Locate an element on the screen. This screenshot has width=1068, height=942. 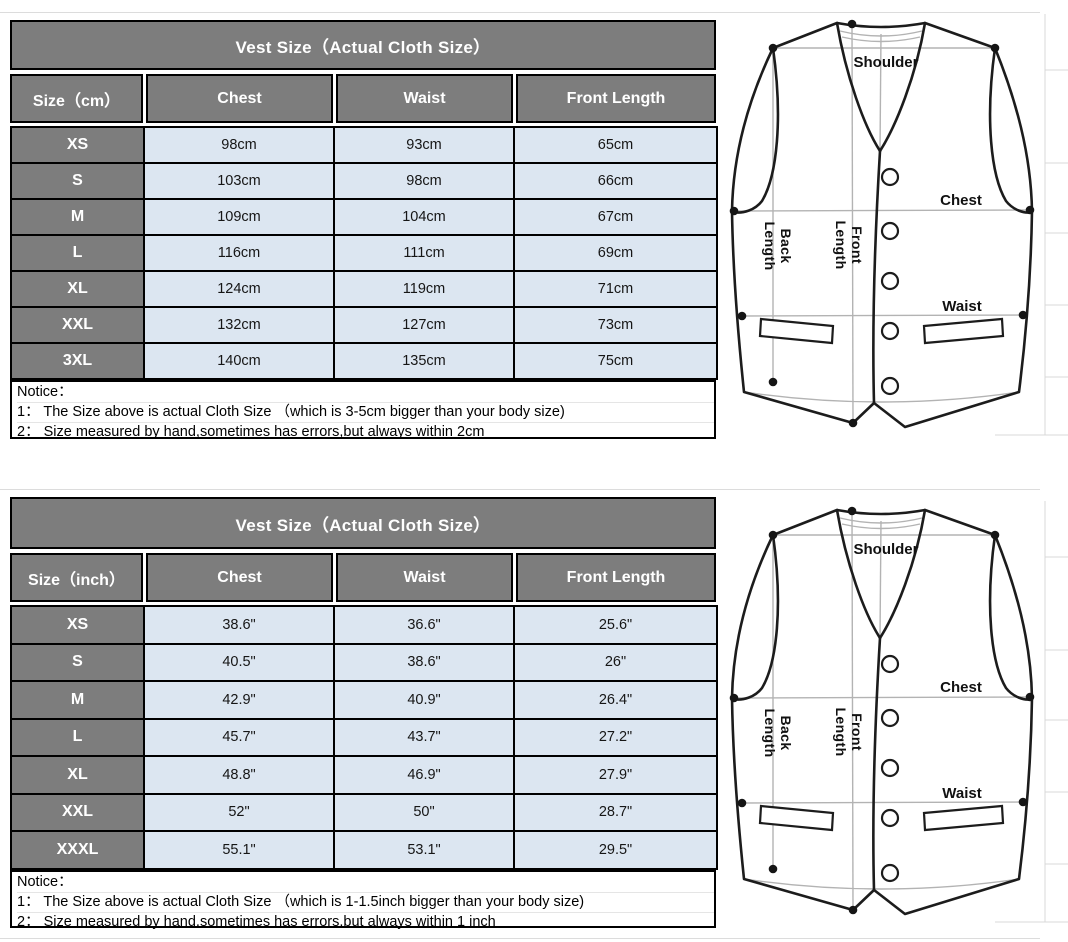
chest-value-cell: 48.8" is located at coordinates (239, 775).